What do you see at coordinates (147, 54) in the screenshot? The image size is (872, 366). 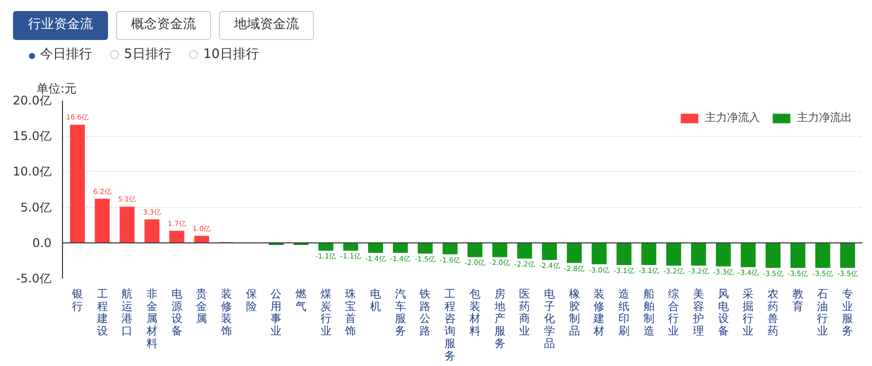 I see `text: 5日排行` at bounding box center [147, 54].